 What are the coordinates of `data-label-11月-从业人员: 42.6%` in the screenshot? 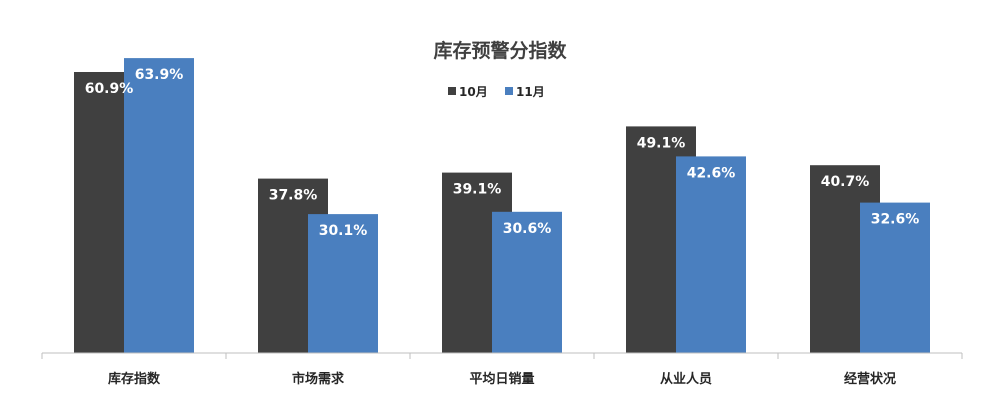 It's located at (711, 173).